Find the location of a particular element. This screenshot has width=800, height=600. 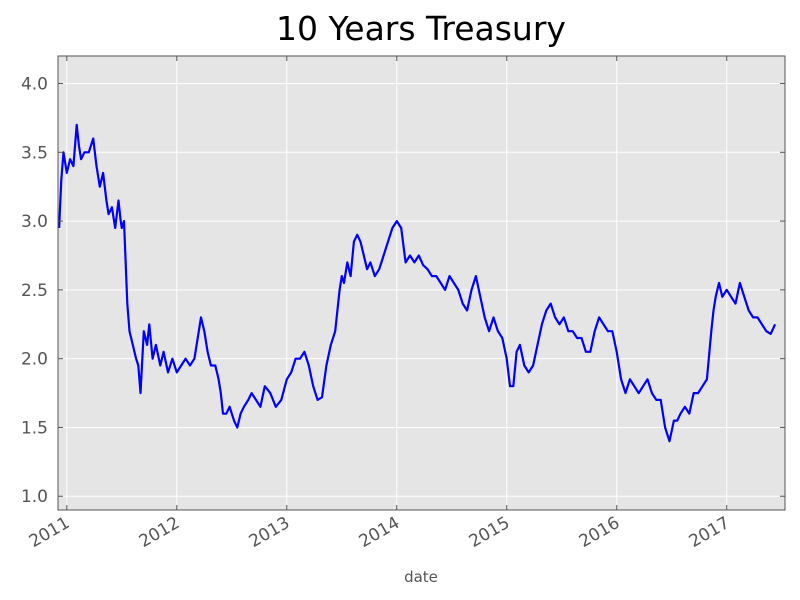

y-tick-label: 3.0 is located at coordinates (34, 222).